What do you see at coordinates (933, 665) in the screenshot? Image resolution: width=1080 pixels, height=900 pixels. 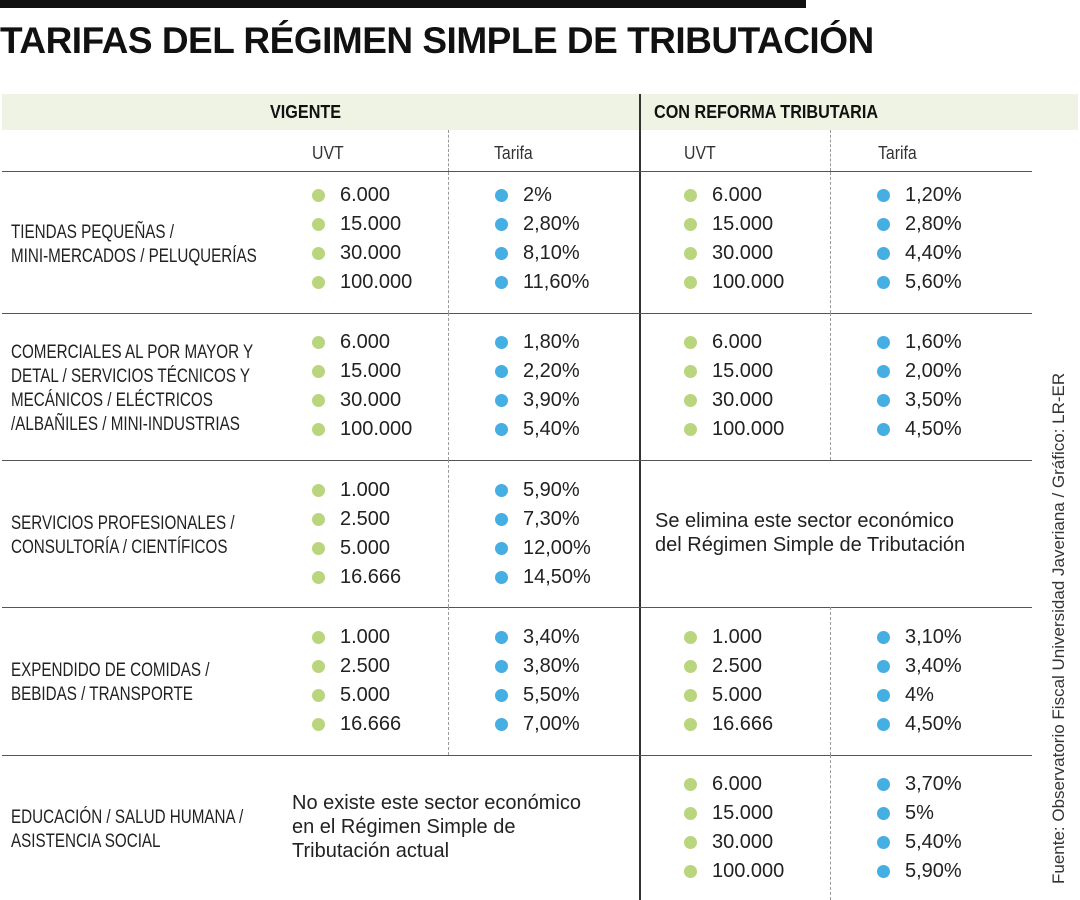 I see `value-text: 3,40%` at bounding box center [933, 665].